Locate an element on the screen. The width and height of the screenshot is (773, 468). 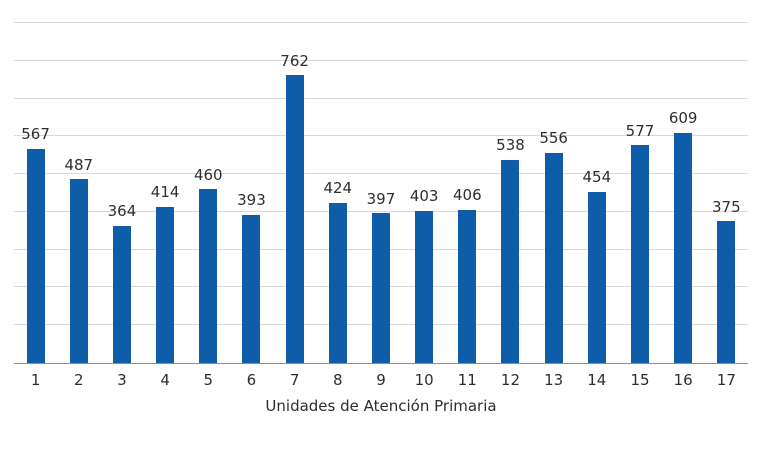
bar-column-14: 454 is located at coordinates (596, 193).